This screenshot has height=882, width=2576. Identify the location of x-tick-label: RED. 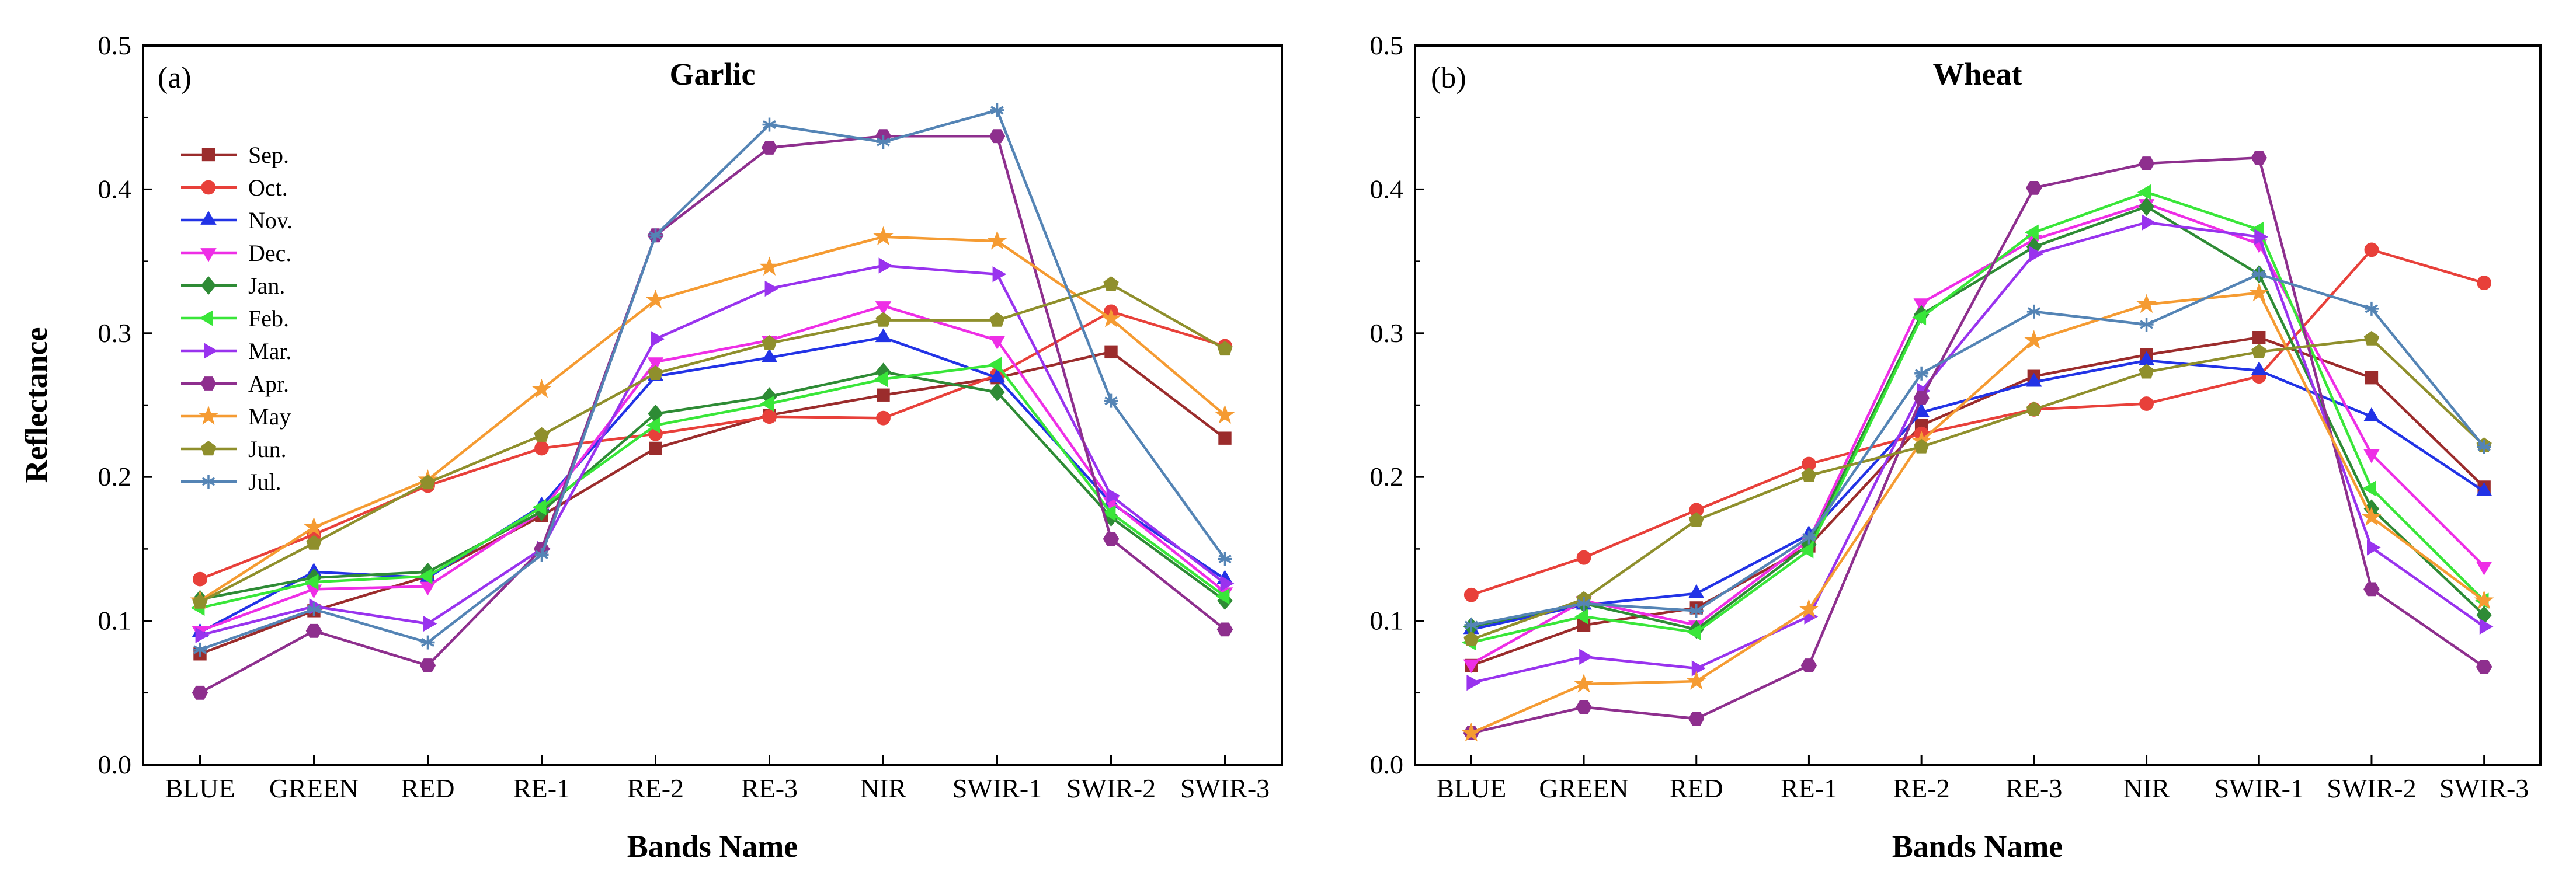
(1696, 788).